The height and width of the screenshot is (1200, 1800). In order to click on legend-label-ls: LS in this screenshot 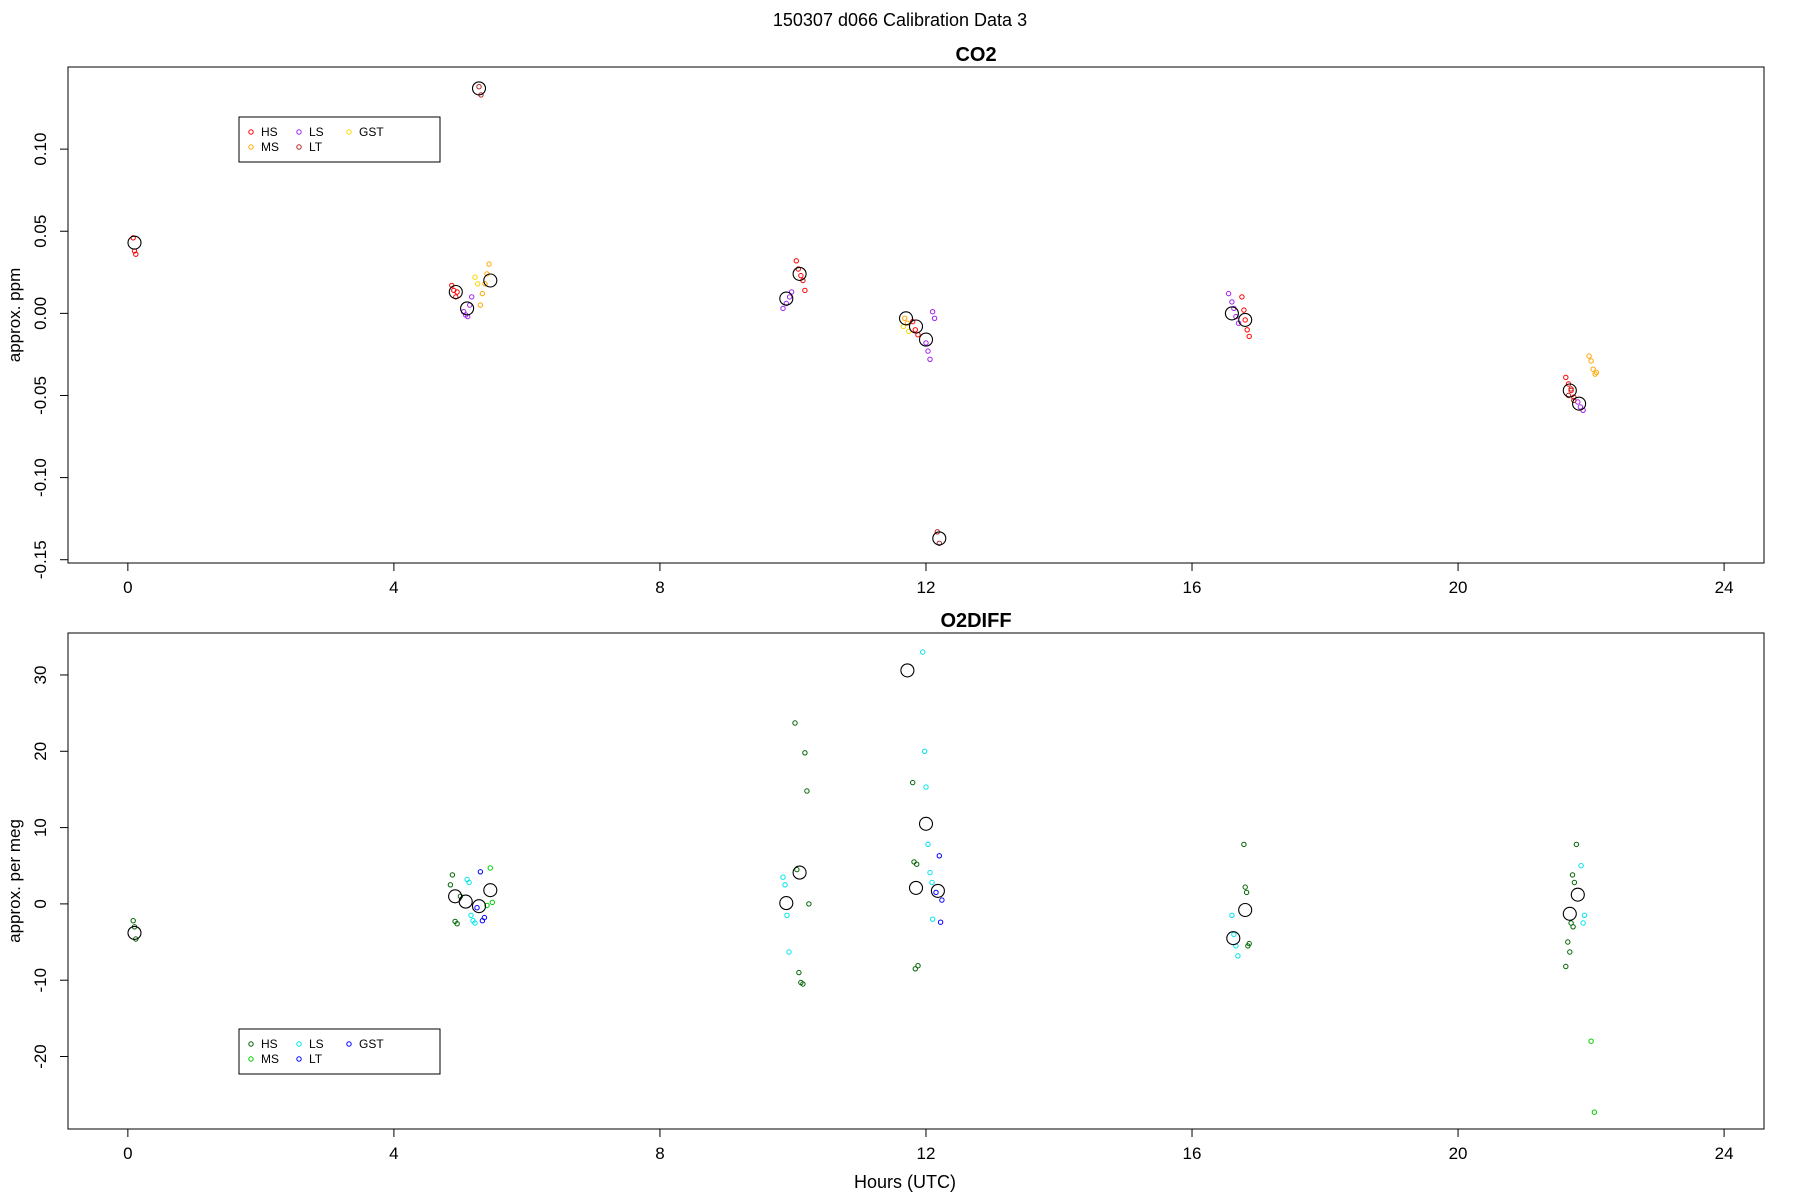, I will do `click(316, 132)`.